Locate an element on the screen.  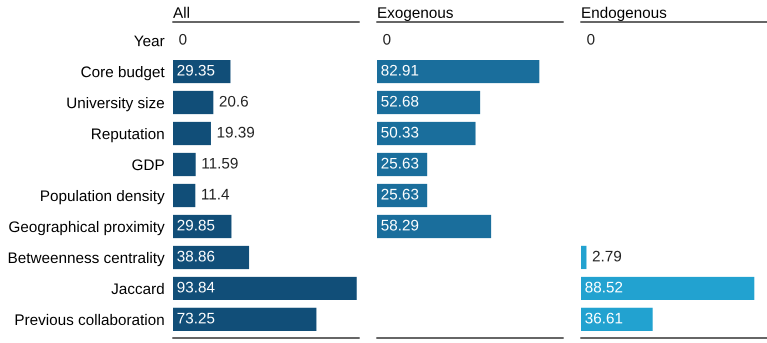
data-label: 93.84 is located at coordinates (196, 287).